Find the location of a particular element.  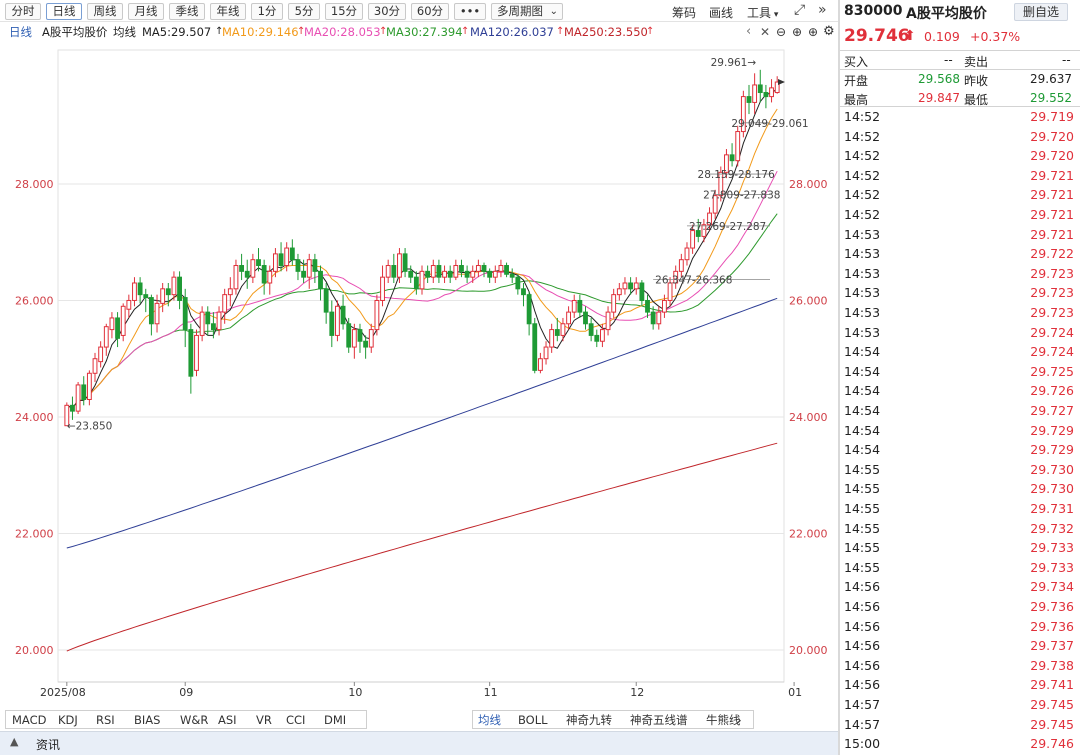

chips-link: 筹码 is located at coordinates (684, 13).